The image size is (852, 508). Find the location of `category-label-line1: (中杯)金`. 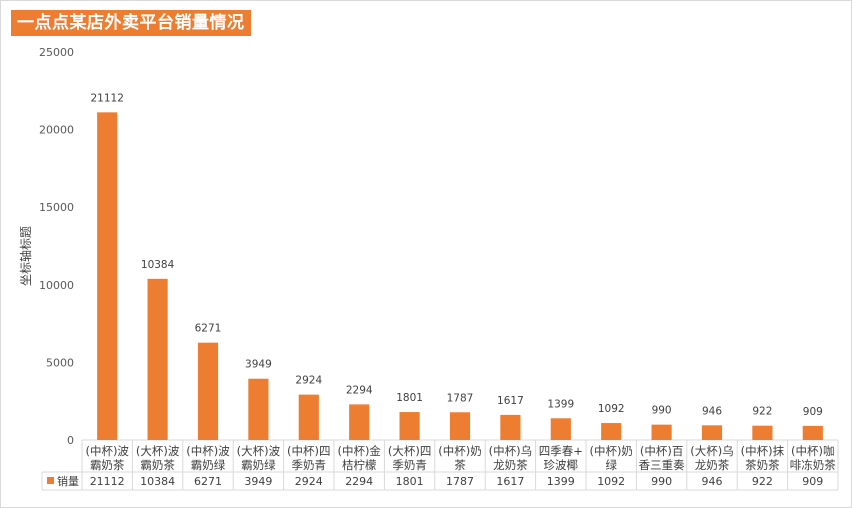

category-label-line1: (中杯)金 is located at coordinates (359, 451).